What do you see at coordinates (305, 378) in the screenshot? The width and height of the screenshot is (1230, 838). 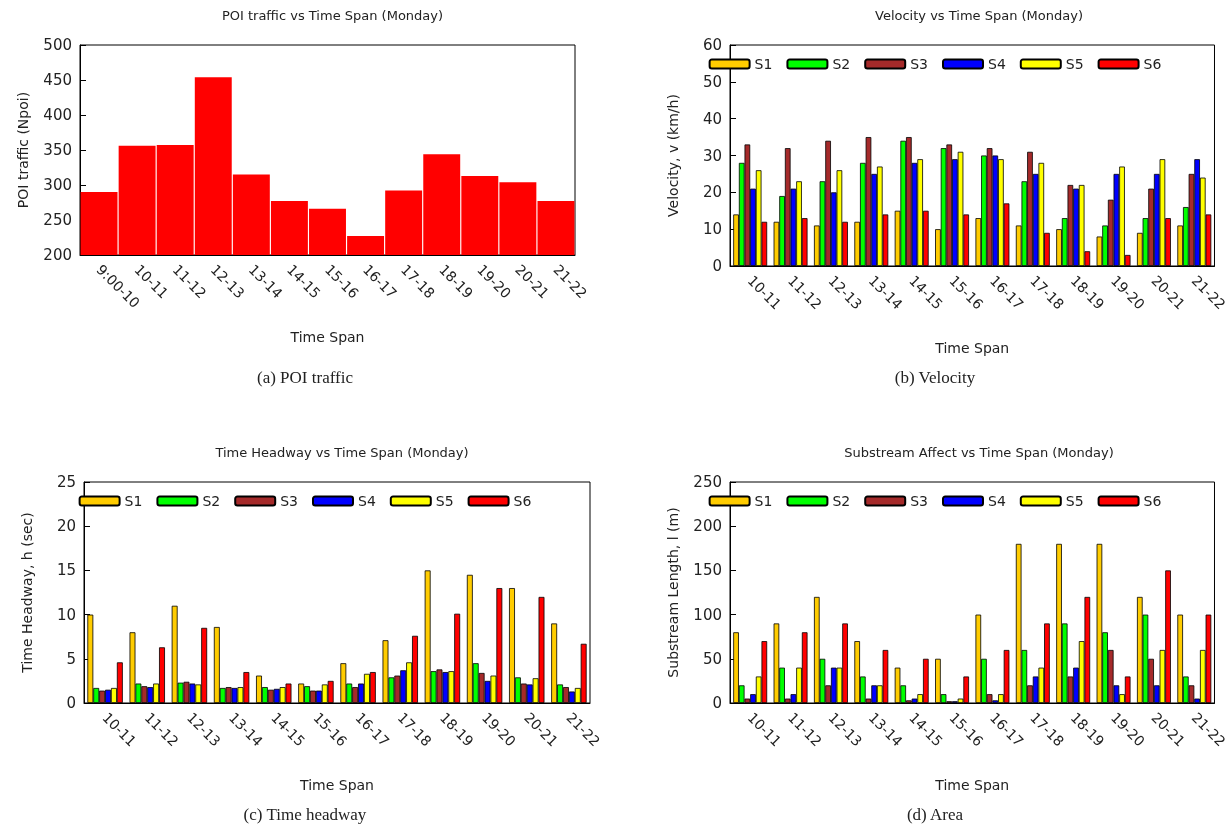 I see `text: (a) POI traffic` at bounding box center [305, 378].